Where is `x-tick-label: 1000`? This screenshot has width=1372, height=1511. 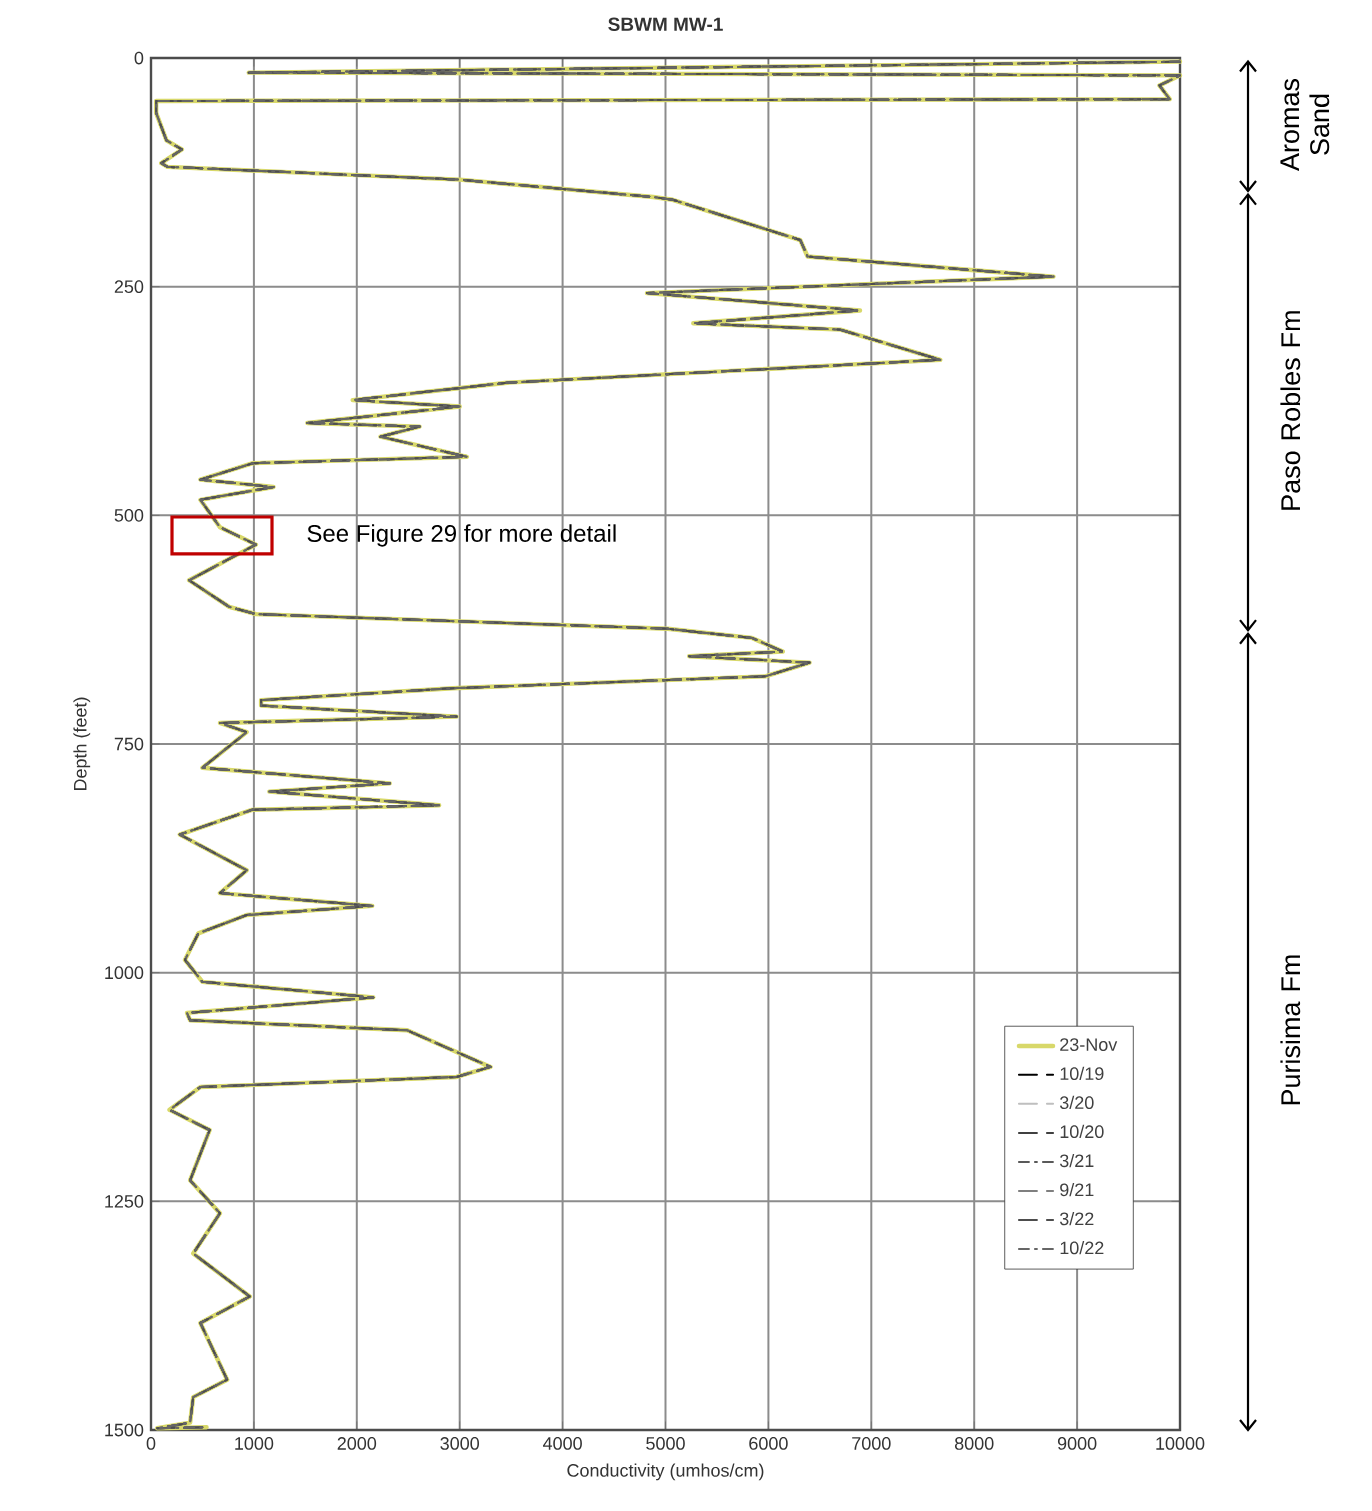 x-tick-label: 1000 is located at coordinates (254, 1443).